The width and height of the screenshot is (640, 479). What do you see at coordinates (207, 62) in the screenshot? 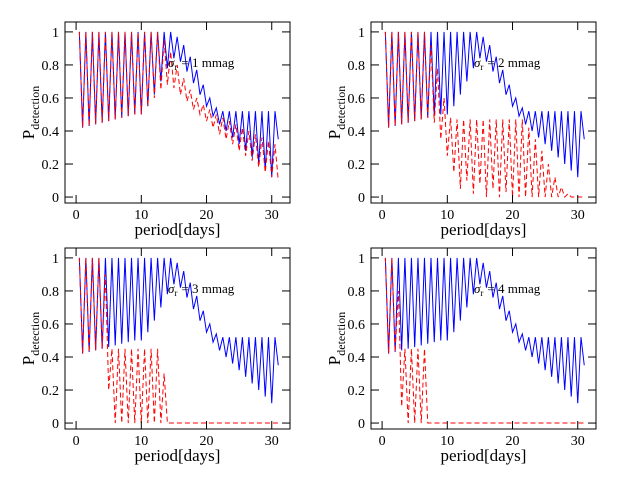
I see `annotation-text: = 1 mmag` at bounding box center [207, 62].